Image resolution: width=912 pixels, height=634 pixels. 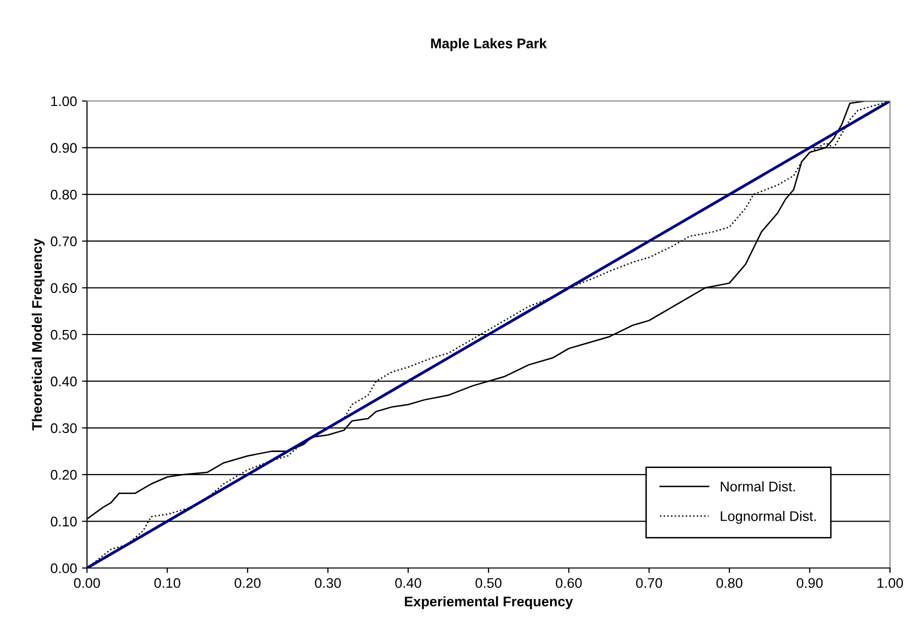 I want to click on x-tick-label: 0.80, so click(x=729, y=583).